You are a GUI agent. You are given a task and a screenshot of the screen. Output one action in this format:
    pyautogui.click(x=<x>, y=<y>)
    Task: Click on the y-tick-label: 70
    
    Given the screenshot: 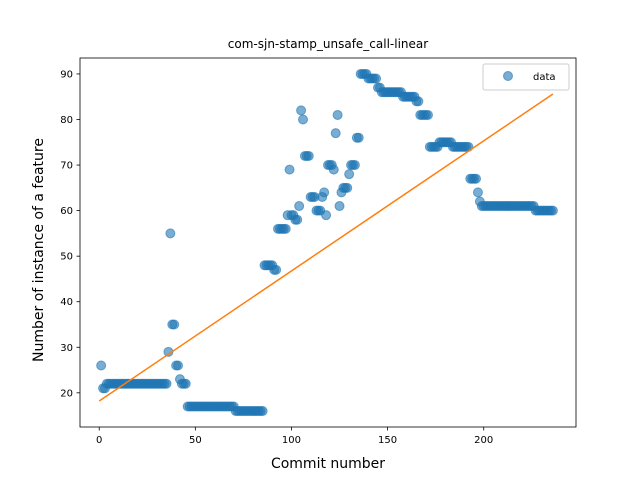 What is the action you would take?
    pyautogui.click(x=66, y=166)
    